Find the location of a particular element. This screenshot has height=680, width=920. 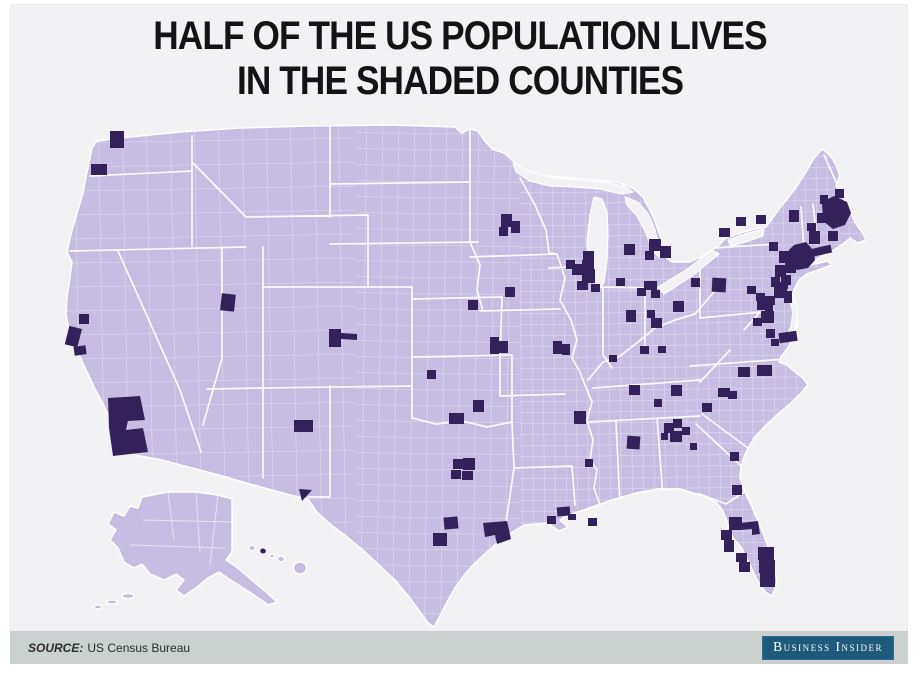

alaska-inset is located at coordinates (185, 550).